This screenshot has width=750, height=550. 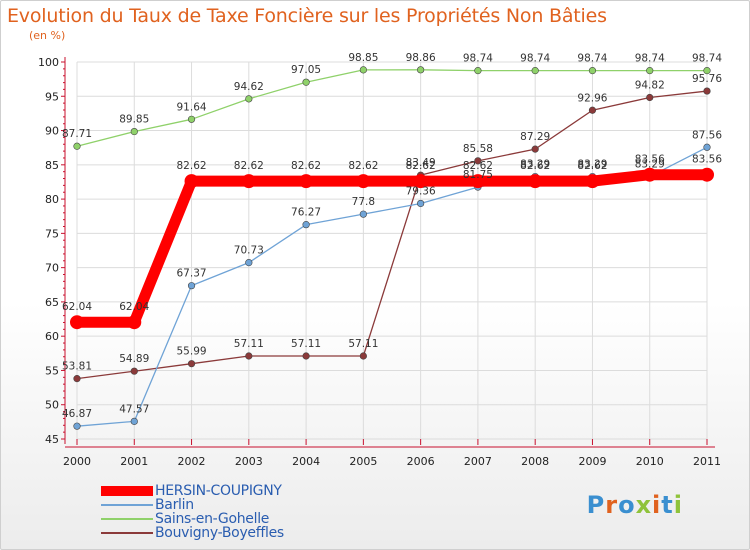 I want to click on data-label: 98.86, so click(x=421, y=58).